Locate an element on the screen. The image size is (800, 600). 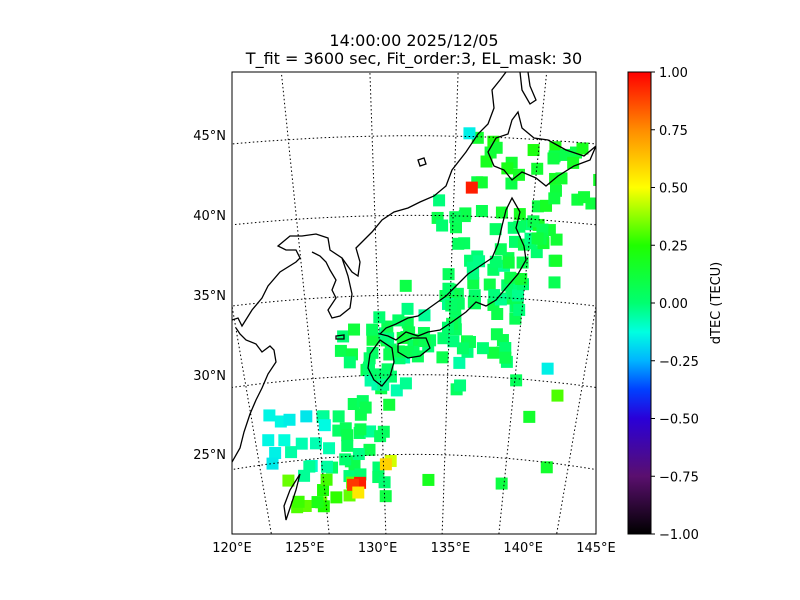
longitude-tick-labels: 120°E 125°E 130°E 135°E 140°E 145°E is located at coordinates (414, 548).